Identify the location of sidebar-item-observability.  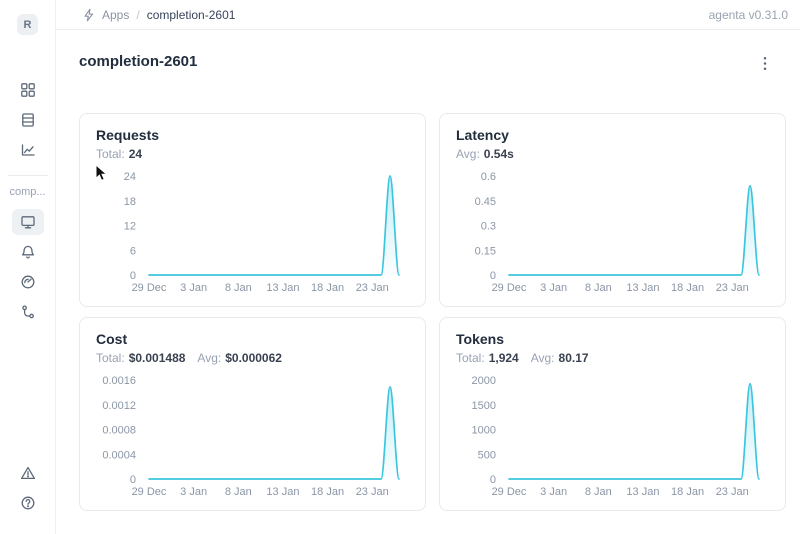
(28, 282).